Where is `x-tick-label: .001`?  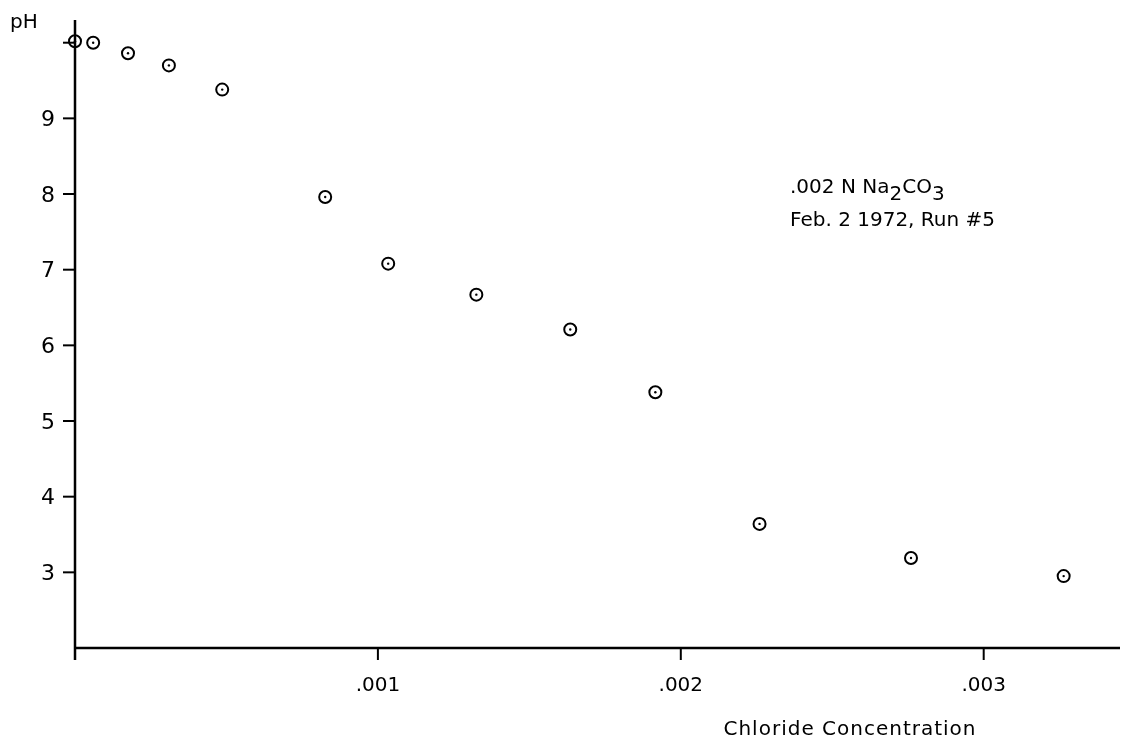 x-tick-label: .001 is located at coordinates (378, 684).